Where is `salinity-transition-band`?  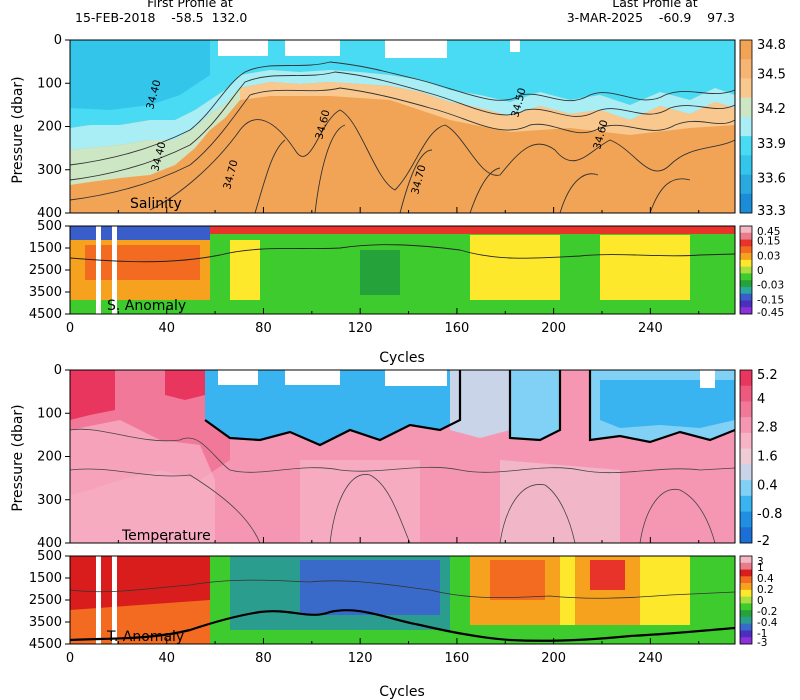 salinity-transition-band is located at coordinates (402, 110).